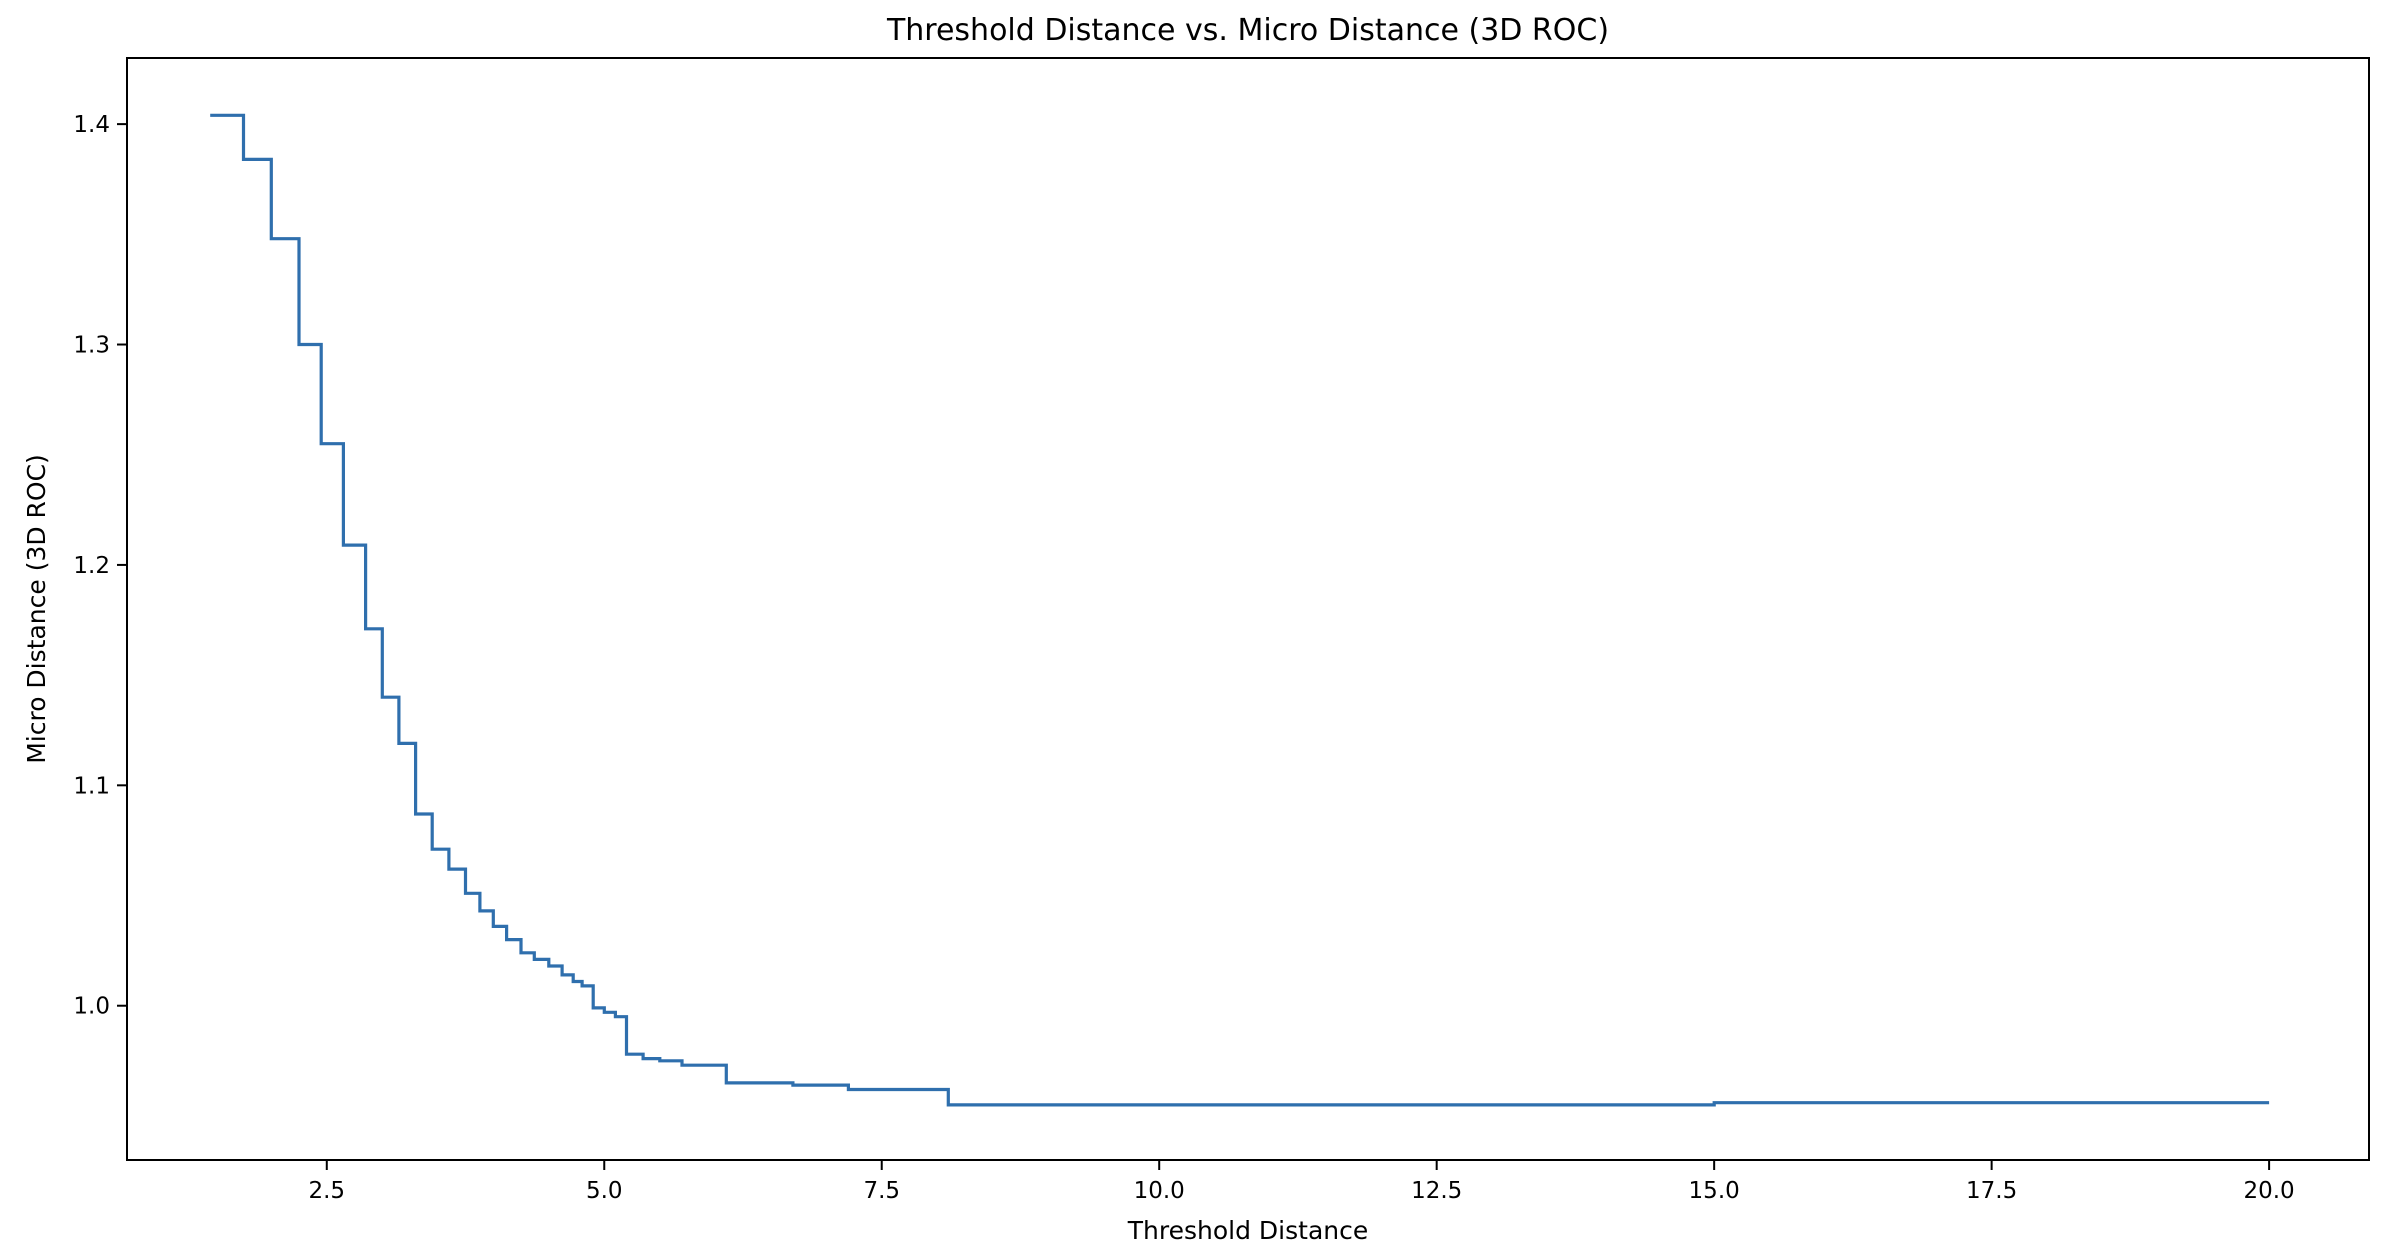  I want to click on x-tick-label: 7.5, so click(881, 1191).